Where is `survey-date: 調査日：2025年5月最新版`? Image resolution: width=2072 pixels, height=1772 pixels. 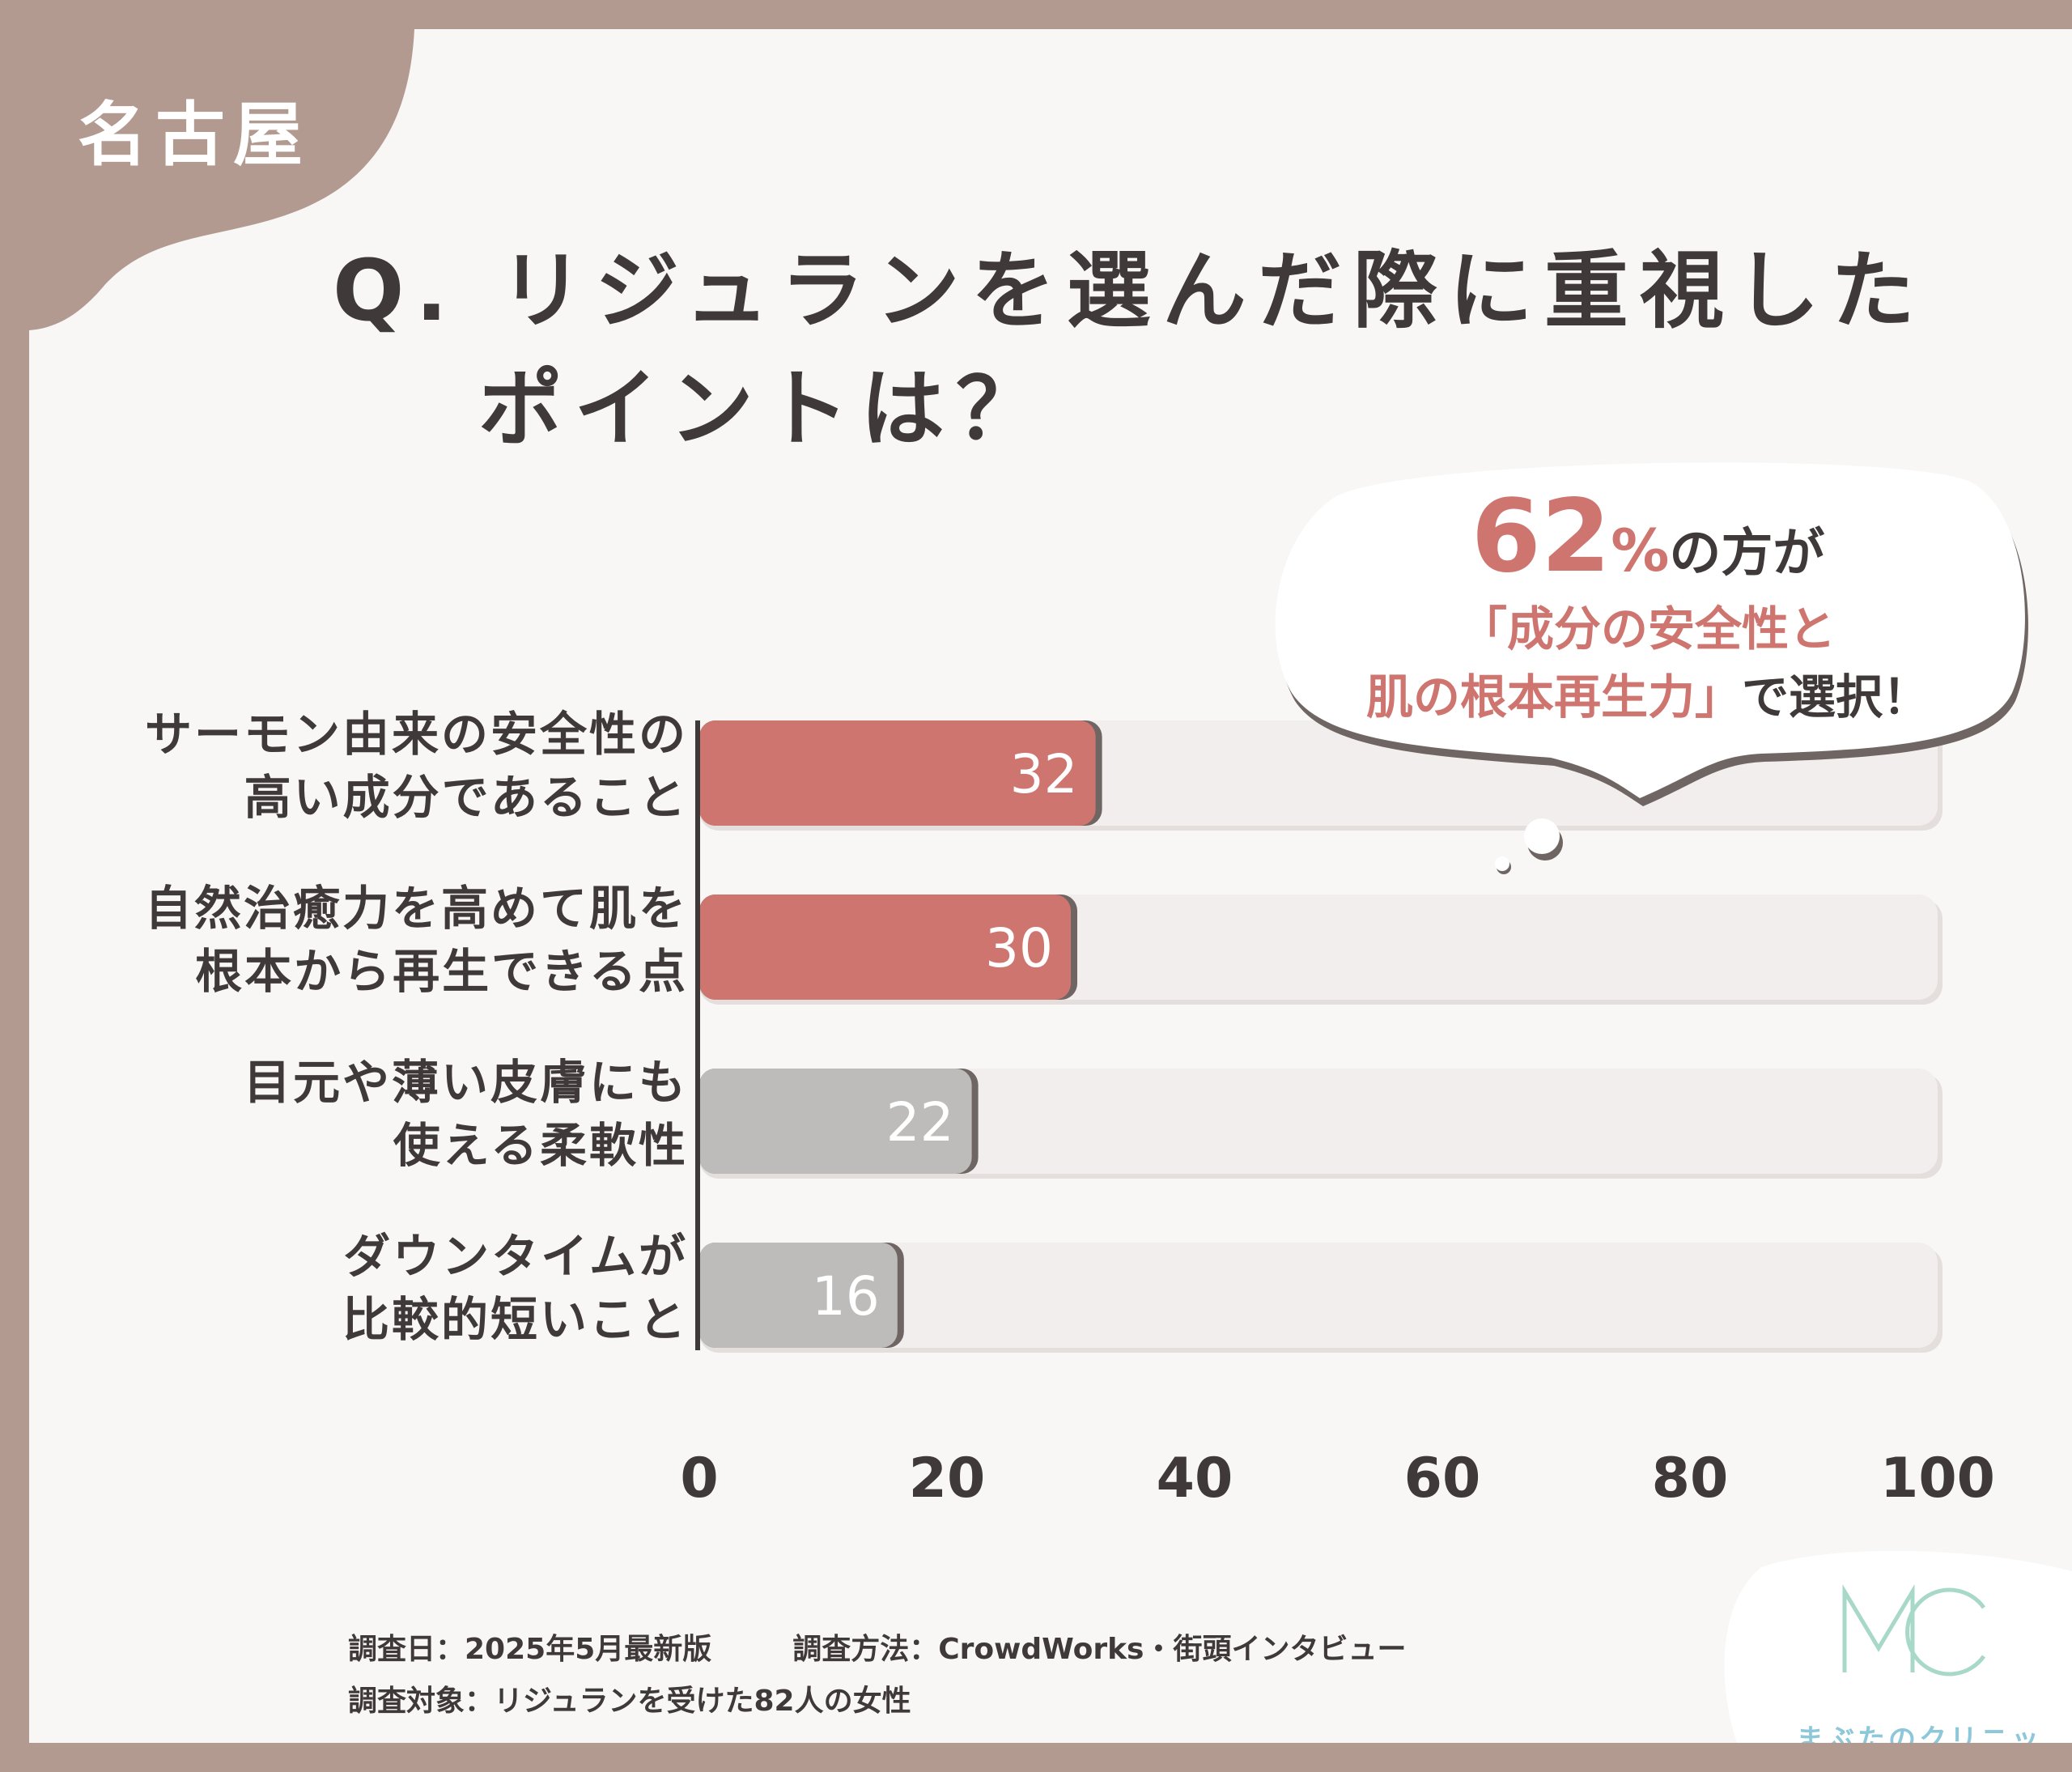 survey-date: 調査日：2025年5月最新版 is located at coordinates (530, 1650).